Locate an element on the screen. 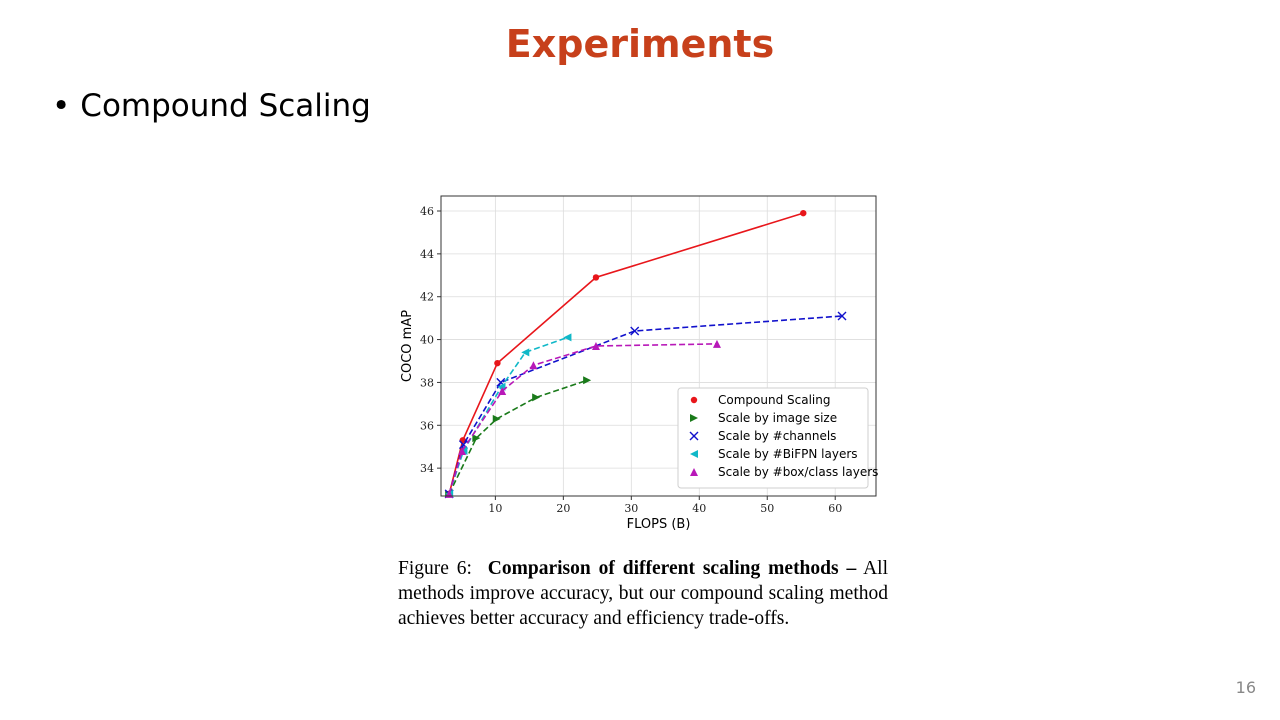 This screenshot has height=720, width=1280. legend-label-0: Compound Scaling is located at coordinates (774, 400).